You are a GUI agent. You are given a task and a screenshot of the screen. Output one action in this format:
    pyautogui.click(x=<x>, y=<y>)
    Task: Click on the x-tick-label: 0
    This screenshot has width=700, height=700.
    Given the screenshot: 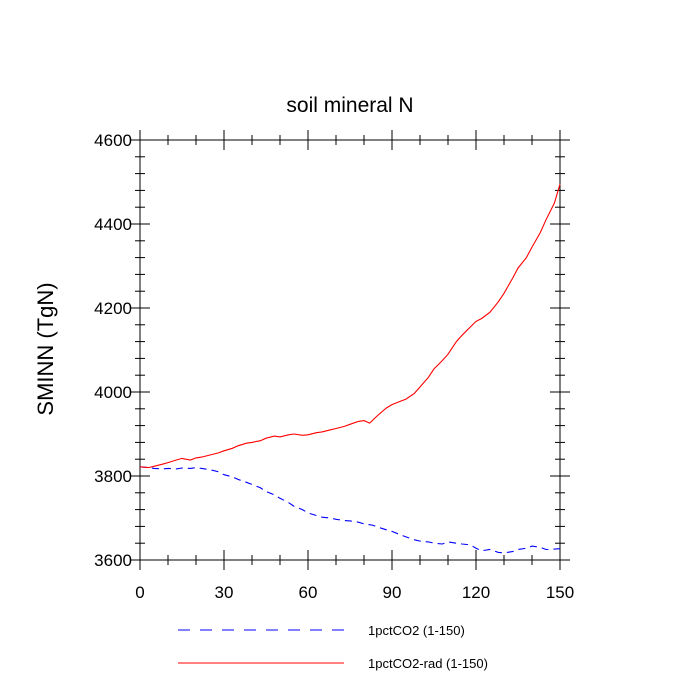 What is the action you would take?
    pyautogui.click(x=139, y=592)
    